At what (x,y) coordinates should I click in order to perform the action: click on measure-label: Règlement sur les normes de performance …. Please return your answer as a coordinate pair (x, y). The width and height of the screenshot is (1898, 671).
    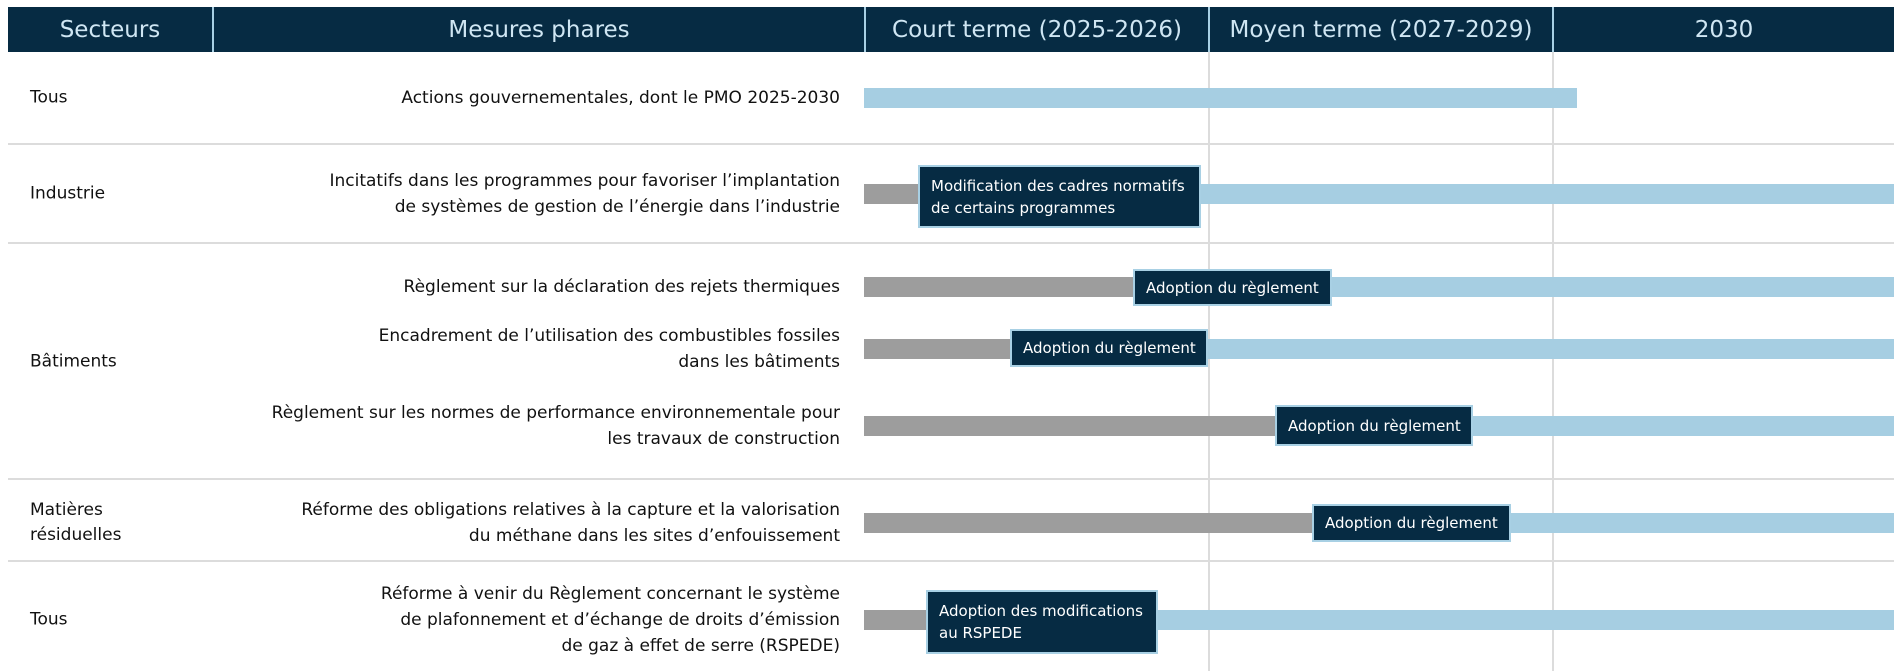
    Looking at the image, I should click on (556, 426).